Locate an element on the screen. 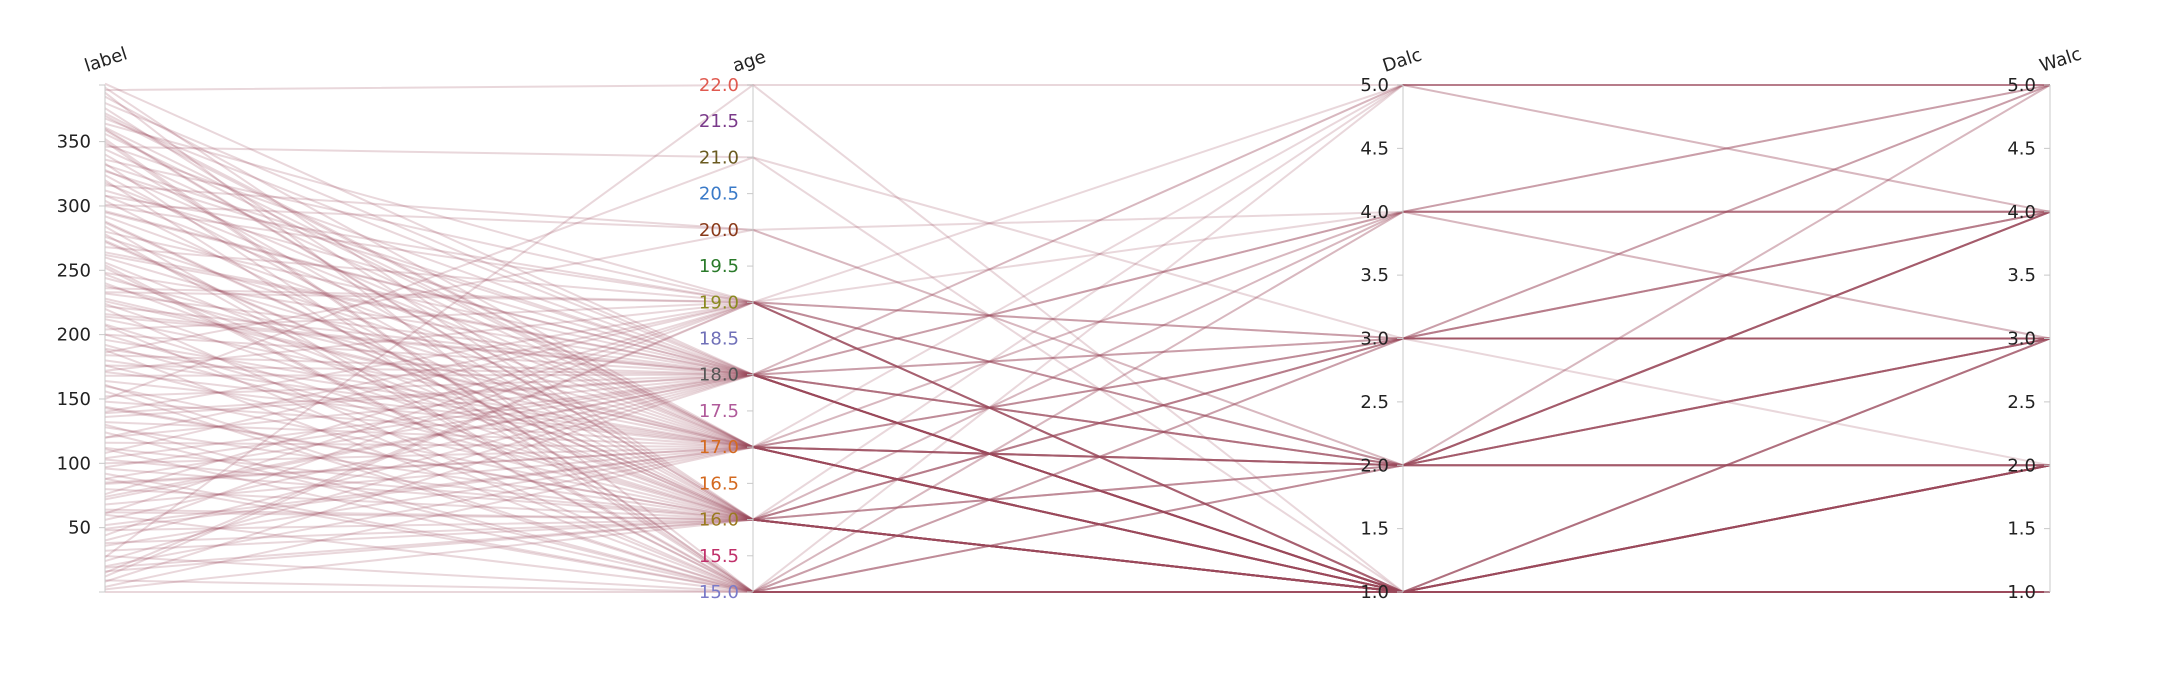 This screenshot has height=698, width=2158. tick-label: 1.0 is located at coordinates (2021, 592).